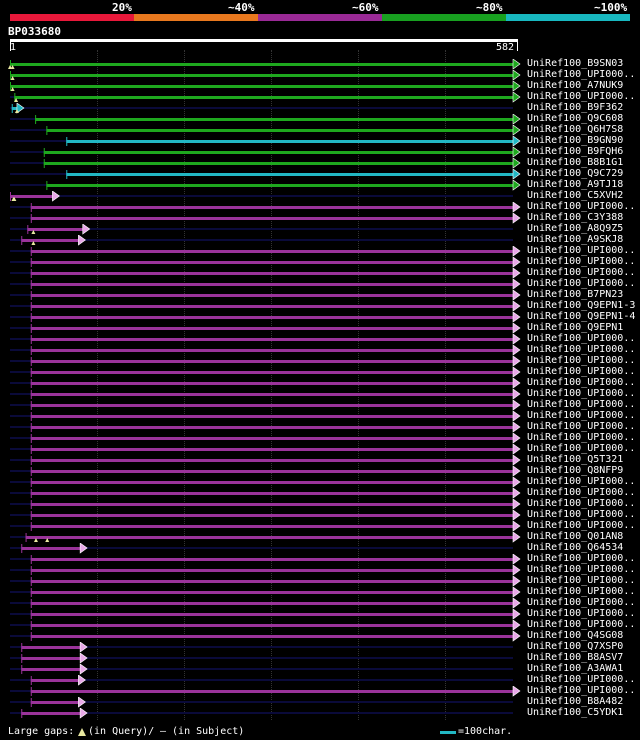  I want to click on hit-label: UniRef100_A8Q9Z5, so click(575, 228).